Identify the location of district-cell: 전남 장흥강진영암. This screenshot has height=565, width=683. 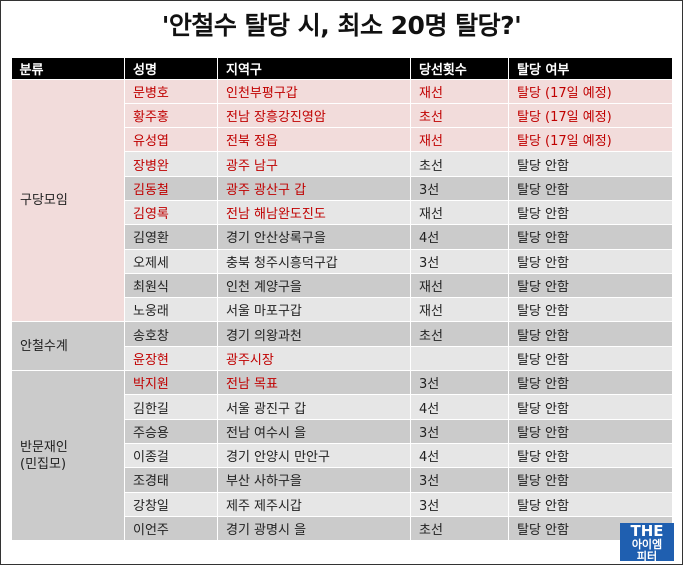
(314, 115).